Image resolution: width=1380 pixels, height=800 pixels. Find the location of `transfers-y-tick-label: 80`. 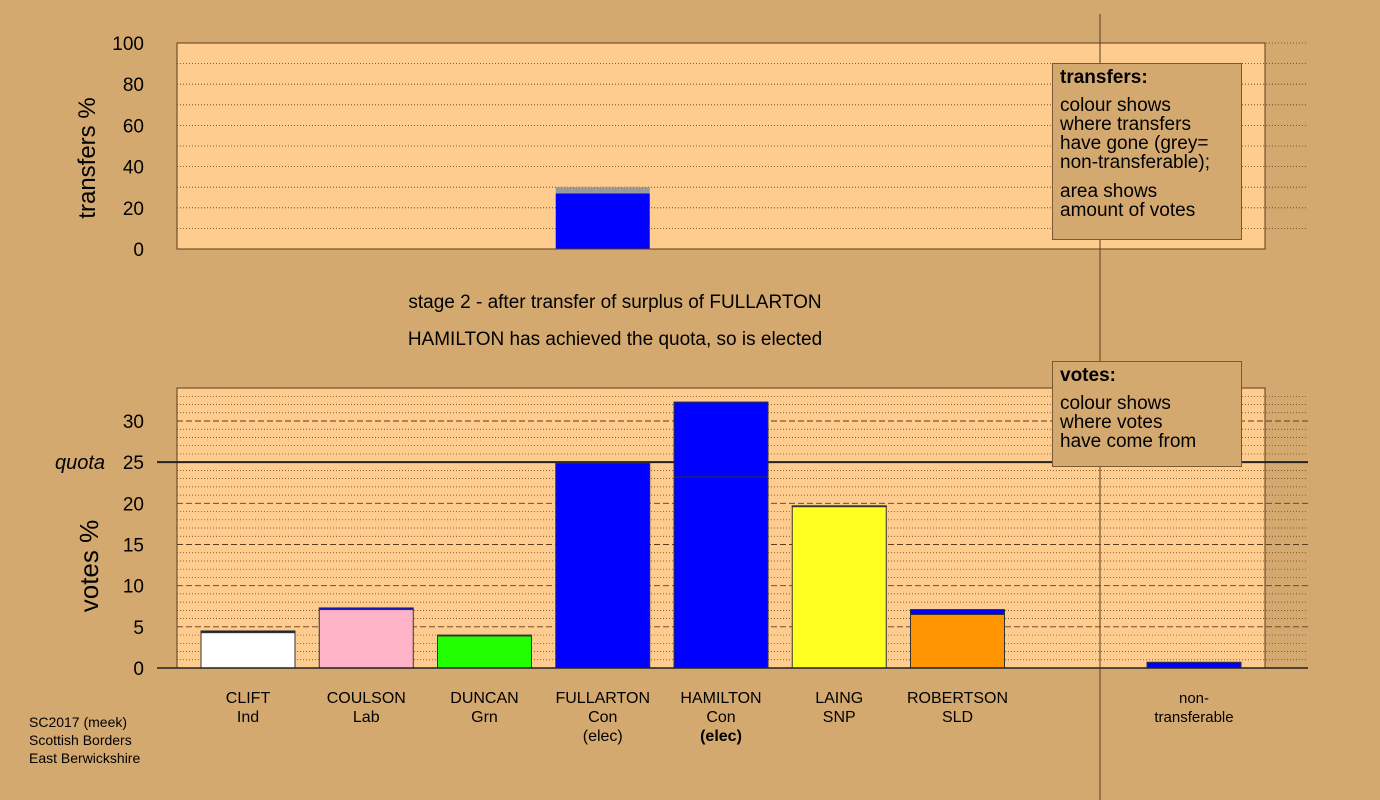

transfers-y-tick-label: 80 is located at coordinates (133, 85).